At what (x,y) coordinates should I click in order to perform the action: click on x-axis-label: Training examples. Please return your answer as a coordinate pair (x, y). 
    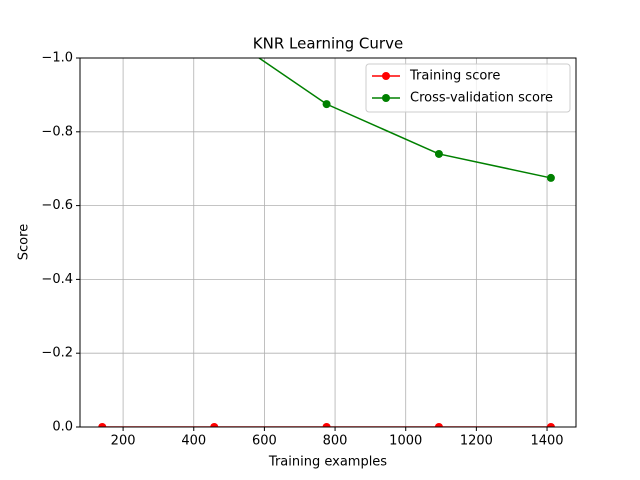
    Looking at the image, I should click on (327, 462).